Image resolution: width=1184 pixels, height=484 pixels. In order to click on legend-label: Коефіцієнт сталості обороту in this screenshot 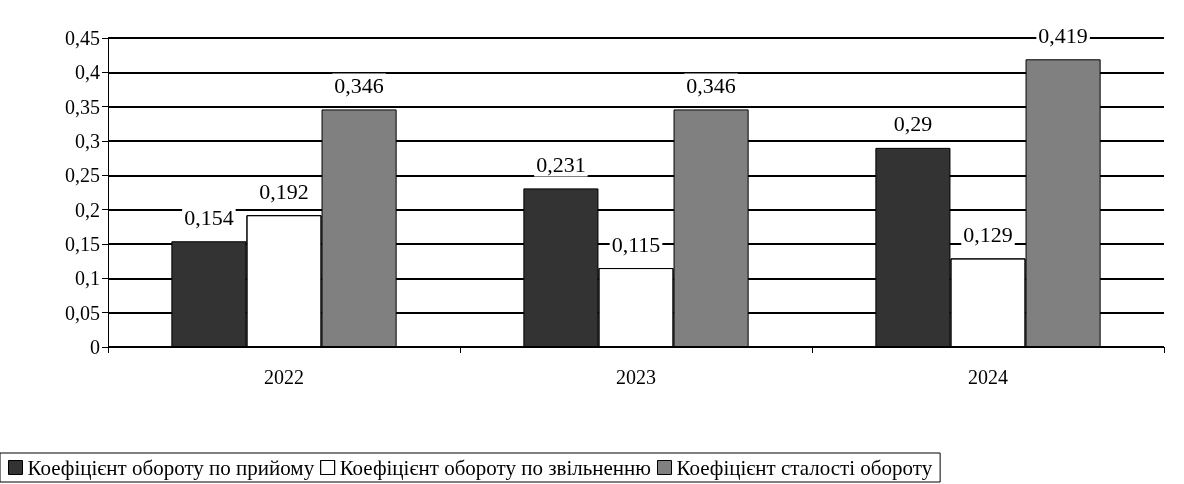, I will do `click(804, 467)`.